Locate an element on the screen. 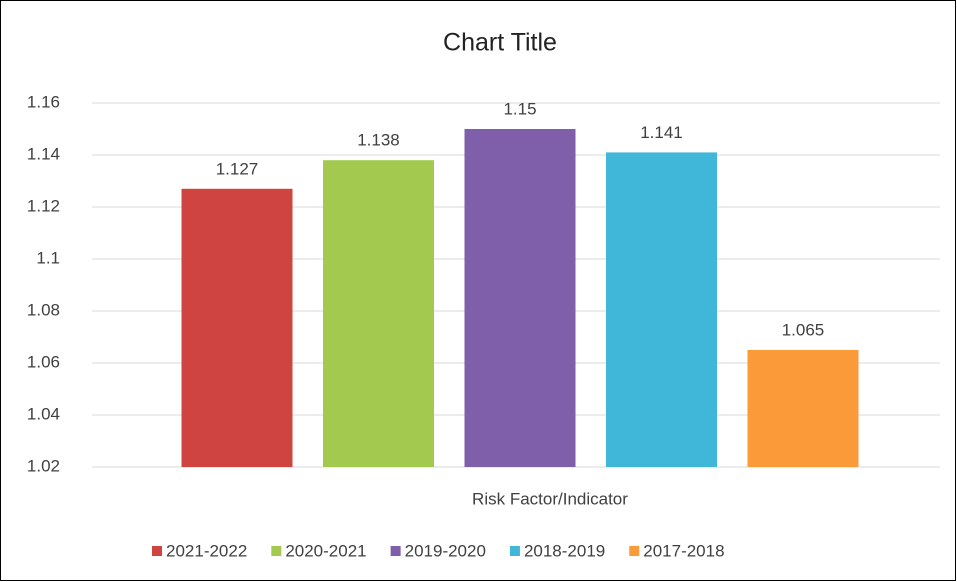 The width and height of the screenshot is (957, 582). x-axis-label: Risk Factor/Indicator is located at coordinates (550, 498).